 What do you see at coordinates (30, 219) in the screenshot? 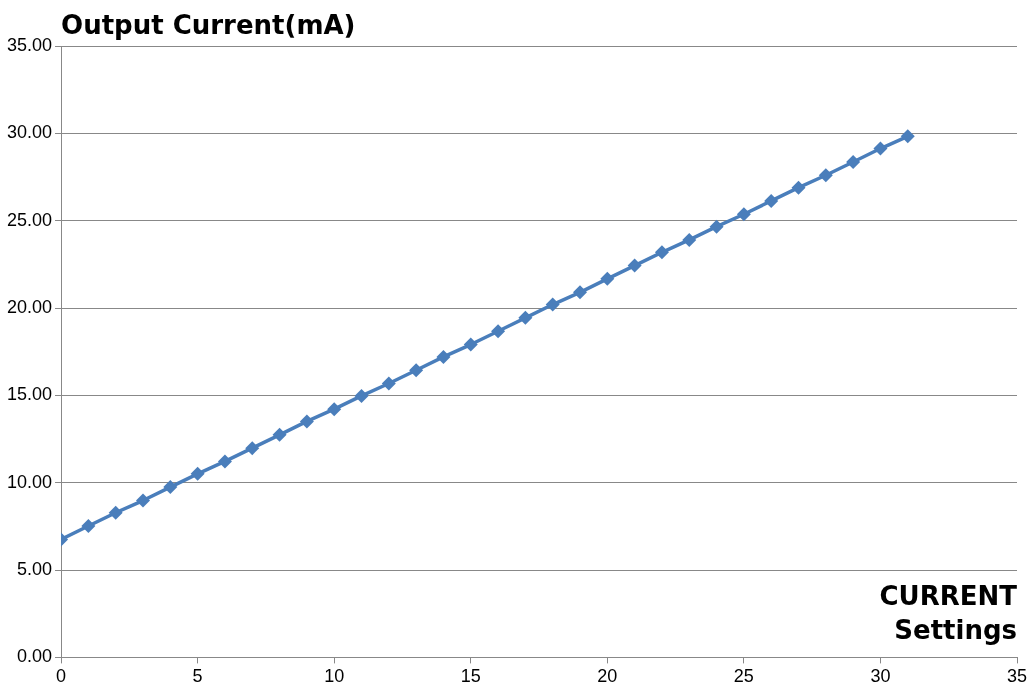
I see `y-tick-label: 25.00` at bounding box center [30, 219].